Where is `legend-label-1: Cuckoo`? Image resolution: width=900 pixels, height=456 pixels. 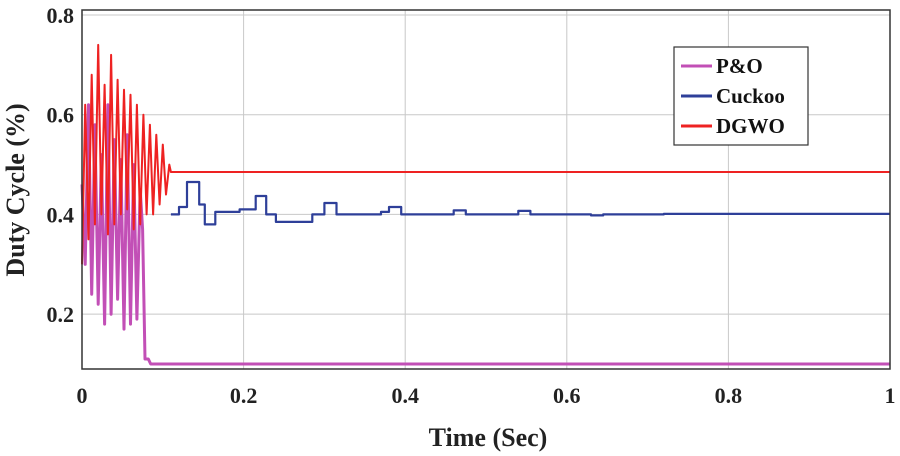 legend-label-1: Cuckoo is located at coordinates (750, 96).